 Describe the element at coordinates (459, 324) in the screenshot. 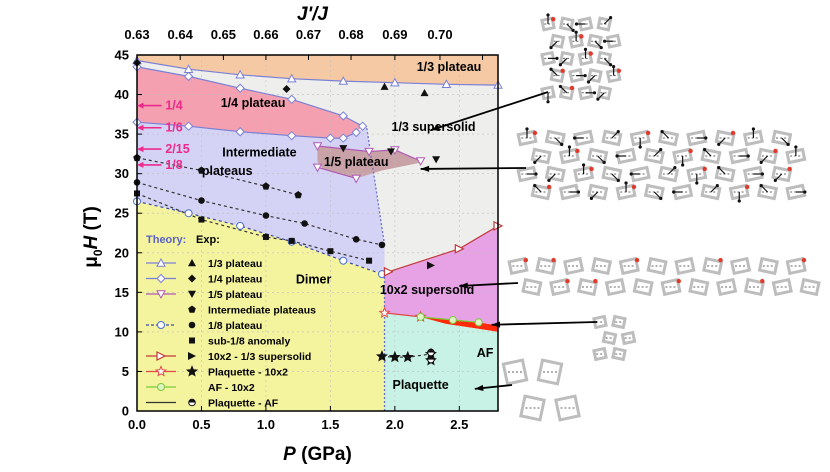

I see `region-af` at that location.